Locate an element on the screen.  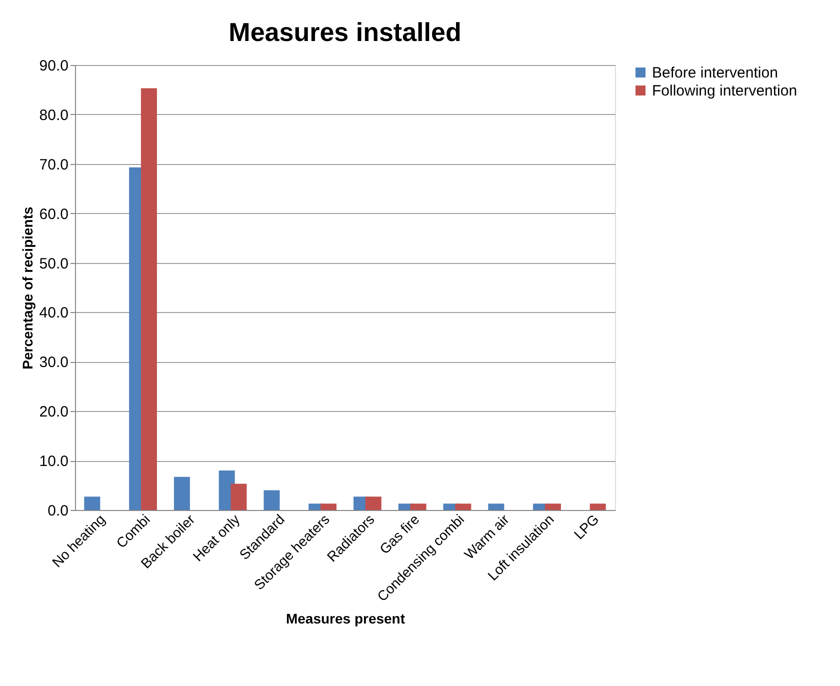
y-tick-label: 90.0 is located at coordinates (53, 66).